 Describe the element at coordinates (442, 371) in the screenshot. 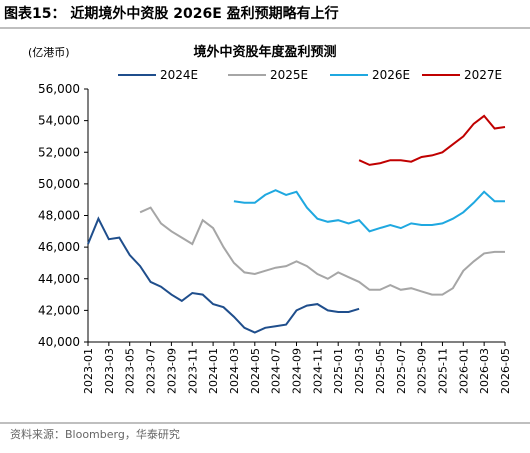

I see `x-tick-label: 2025-11` at that location.